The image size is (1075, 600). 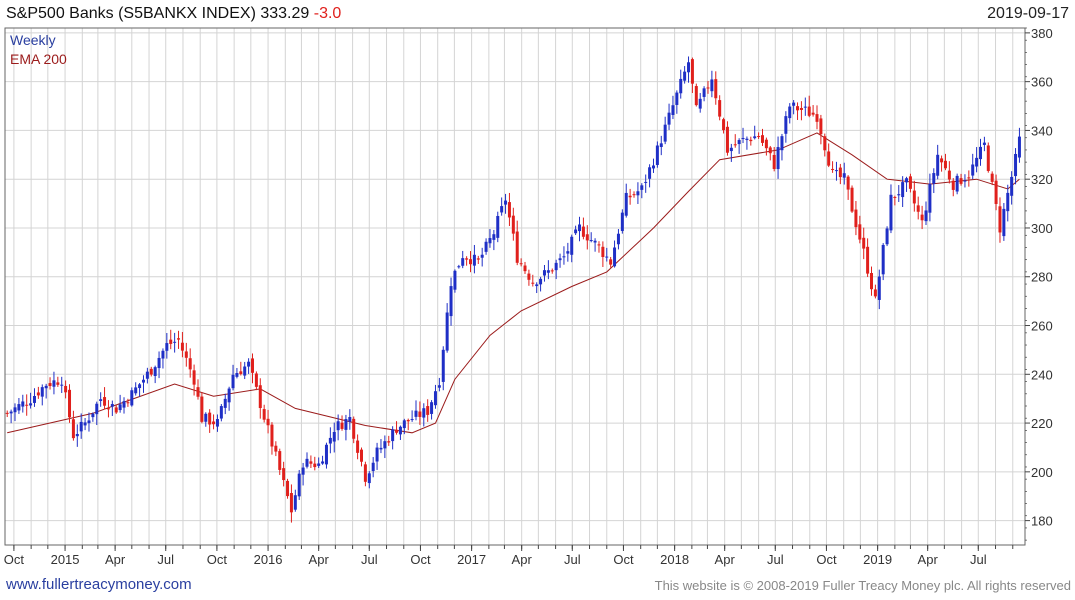 I want to click on site-link: www.fullertreacymoney.com, so click(x=99, y=584).